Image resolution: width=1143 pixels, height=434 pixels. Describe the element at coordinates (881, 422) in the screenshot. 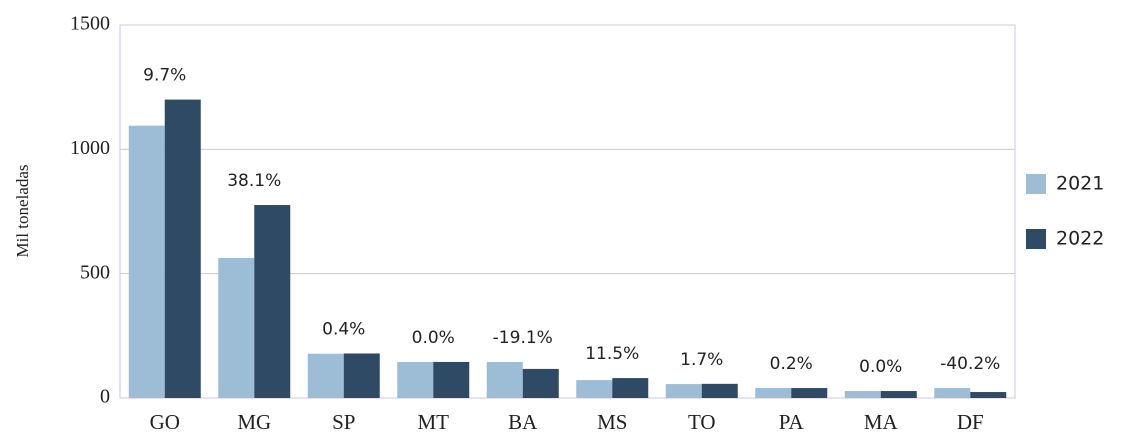

I see `x-tick-label: MA` at that location.